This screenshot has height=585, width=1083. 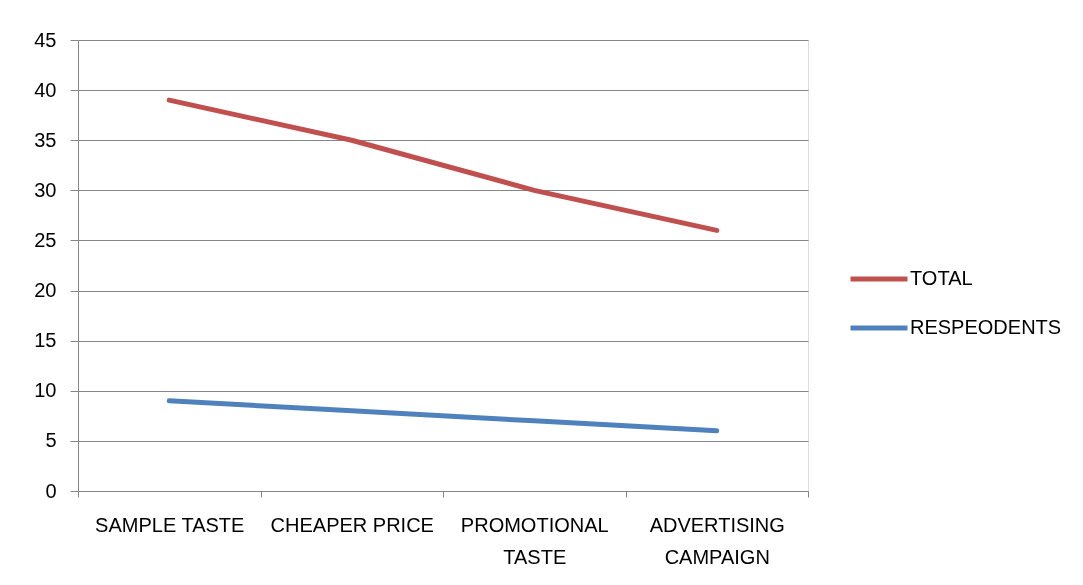 I want to click on x-tick-label: CHEAPER PRICE, so click(x=352, y=524).